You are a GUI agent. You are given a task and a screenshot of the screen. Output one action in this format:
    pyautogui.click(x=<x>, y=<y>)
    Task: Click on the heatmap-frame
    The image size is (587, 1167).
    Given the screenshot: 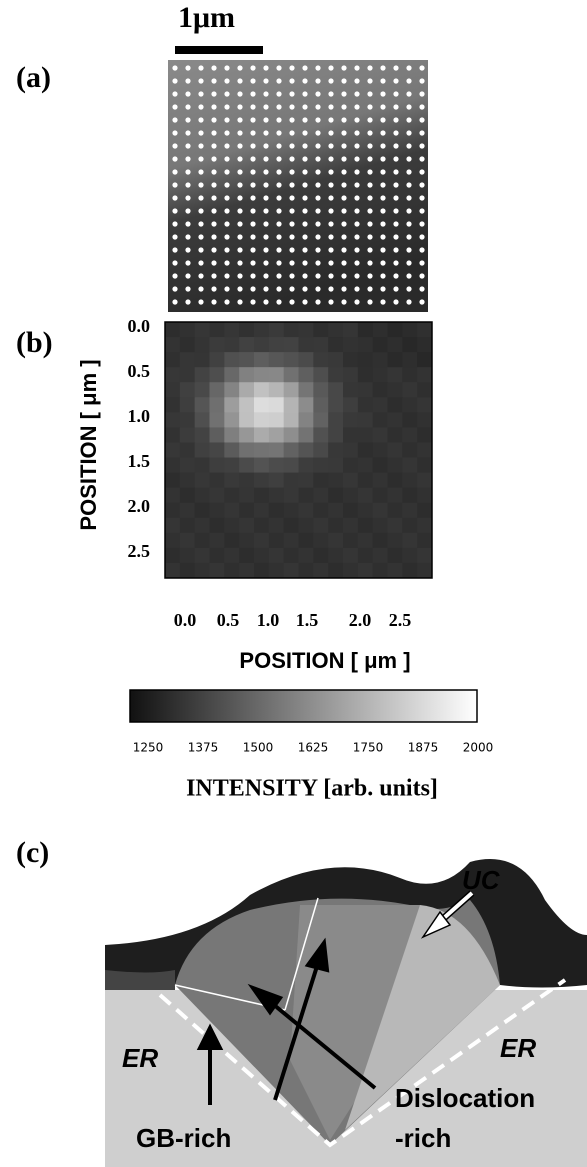 What is the action you would take?
    pyautogui.click(x=298, y=450)
    